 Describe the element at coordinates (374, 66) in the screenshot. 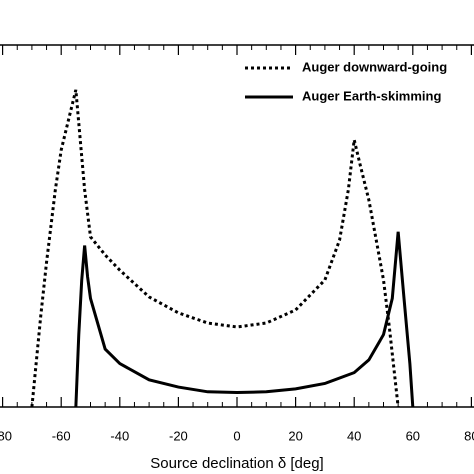

I see `legend-label: Auger downward-going` at that location.